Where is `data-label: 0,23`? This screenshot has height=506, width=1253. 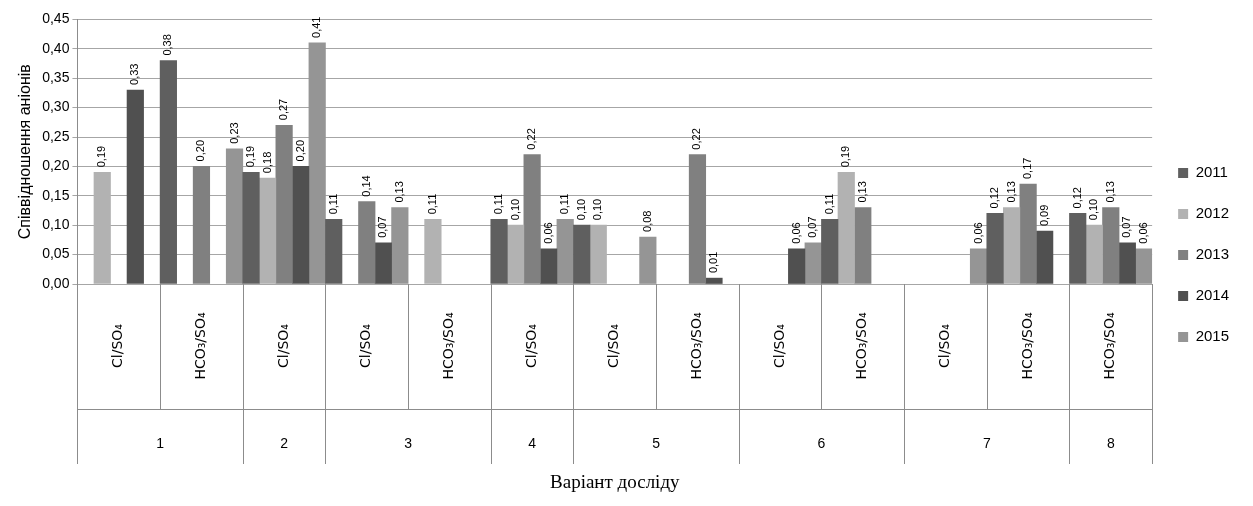 data-label: 0,23 is located at coordinates (233, 133).